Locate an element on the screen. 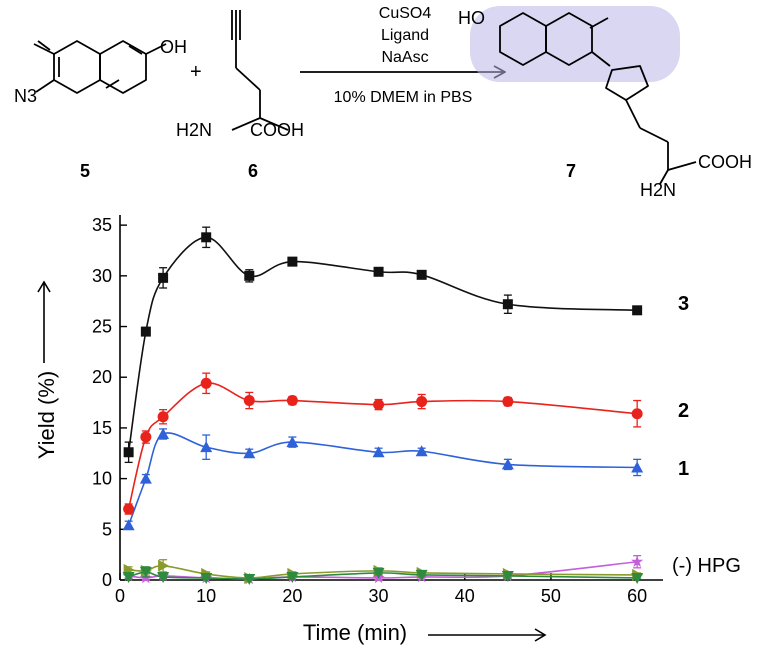 The height and width of the screenshot is (652, 784). x-tick-label: 30 is located at coordinates (379, 596).